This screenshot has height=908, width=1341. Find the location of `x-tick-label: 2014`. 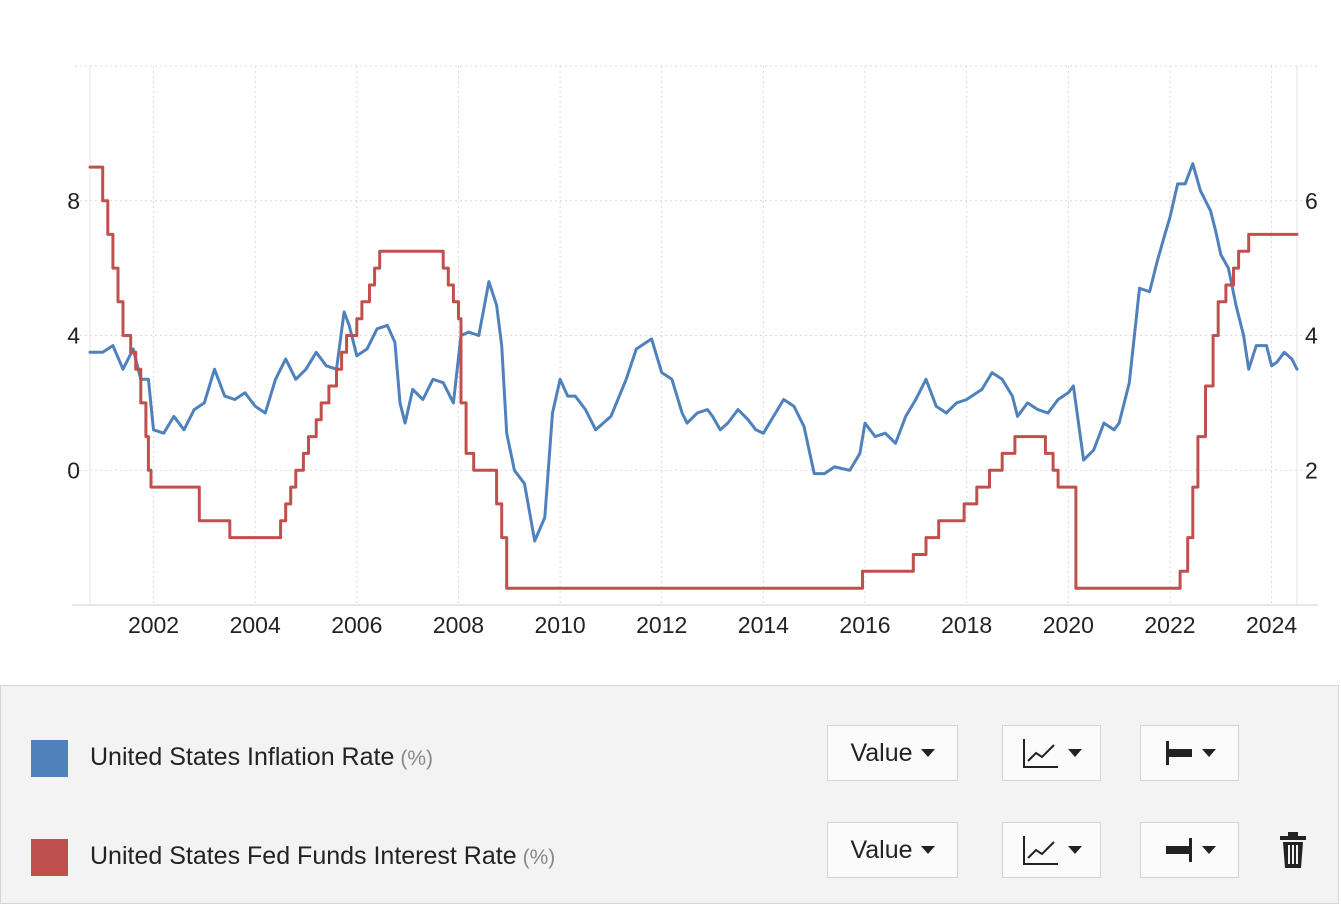

x-tick-label: 2014 is located at coordinates (763, 625).